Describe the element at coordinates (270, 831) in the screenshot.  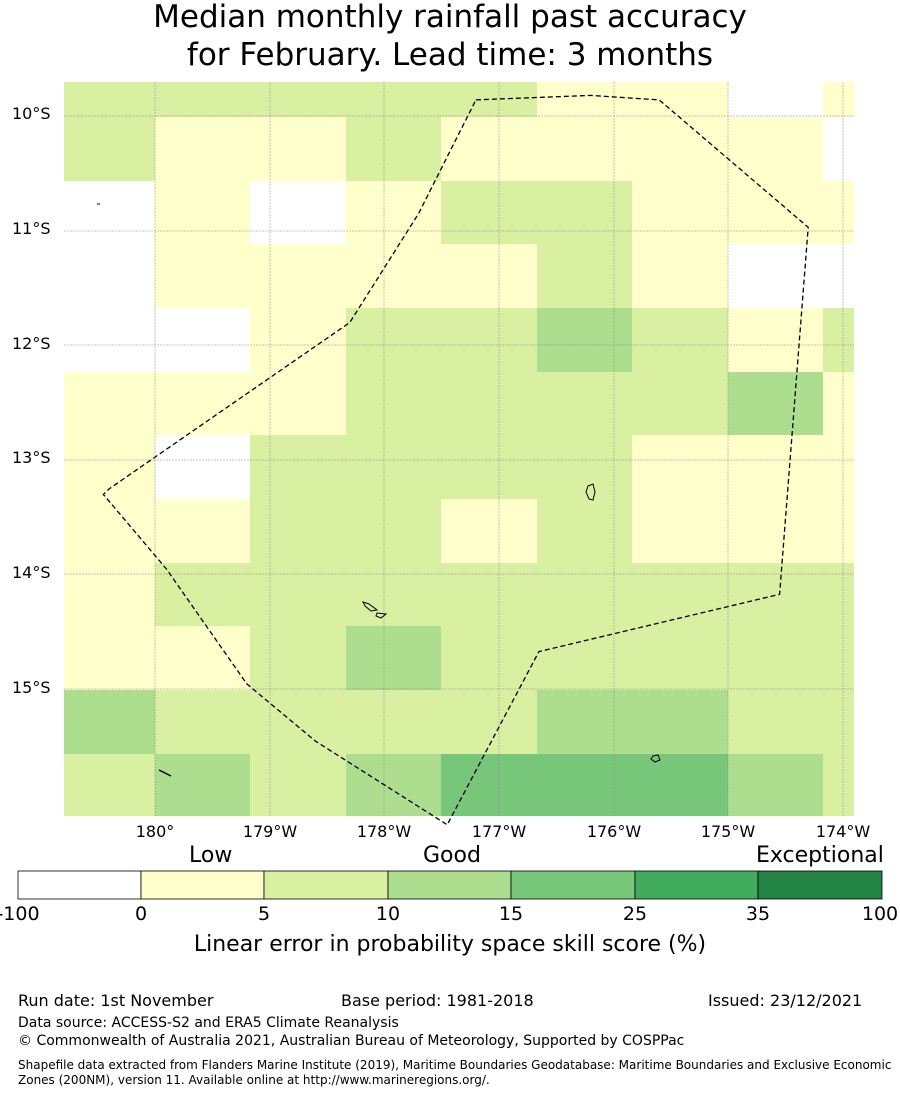
I see `lon-tick-179w: 179°W` at that location.